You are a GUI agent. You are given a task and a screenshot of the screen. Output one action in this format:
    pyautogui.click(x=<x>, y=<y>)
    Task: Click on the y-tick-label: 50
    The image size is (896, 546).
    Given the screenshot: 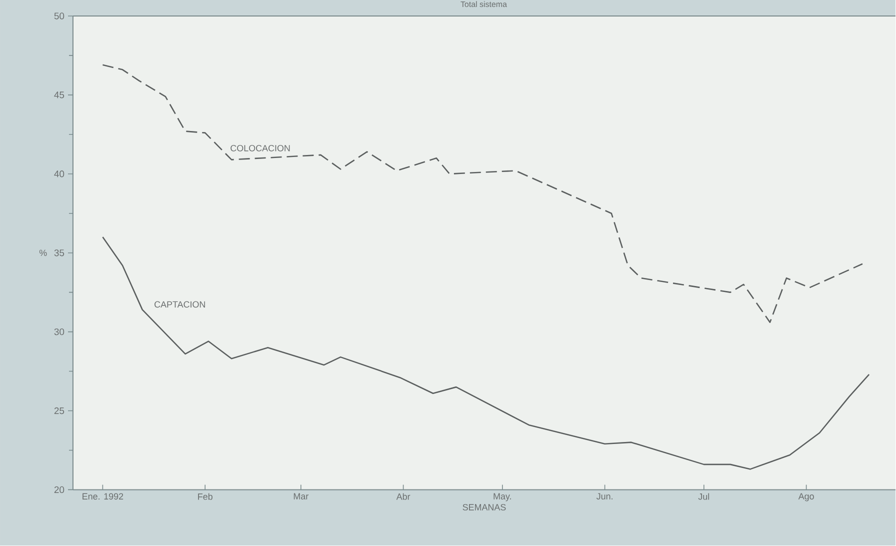 What is the action you would take?
    pyautogui.click(x=59, y=16)
    